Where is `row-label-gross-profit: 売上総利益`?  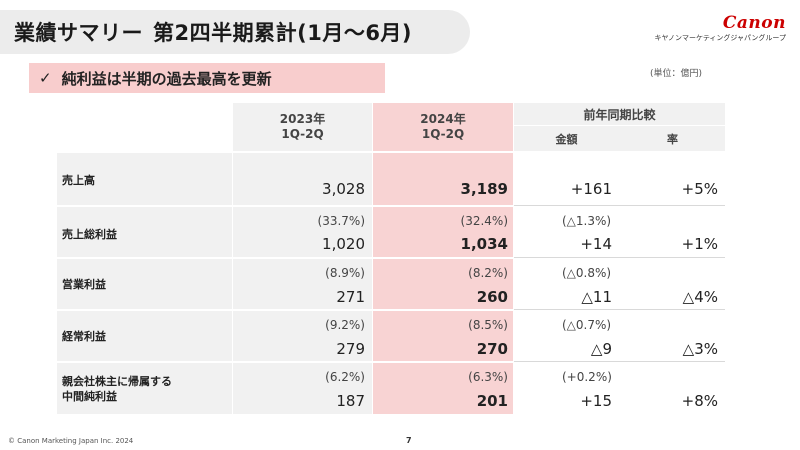
row-label-gross-profit: 売上総利益 is located at coordinates (89, 234).